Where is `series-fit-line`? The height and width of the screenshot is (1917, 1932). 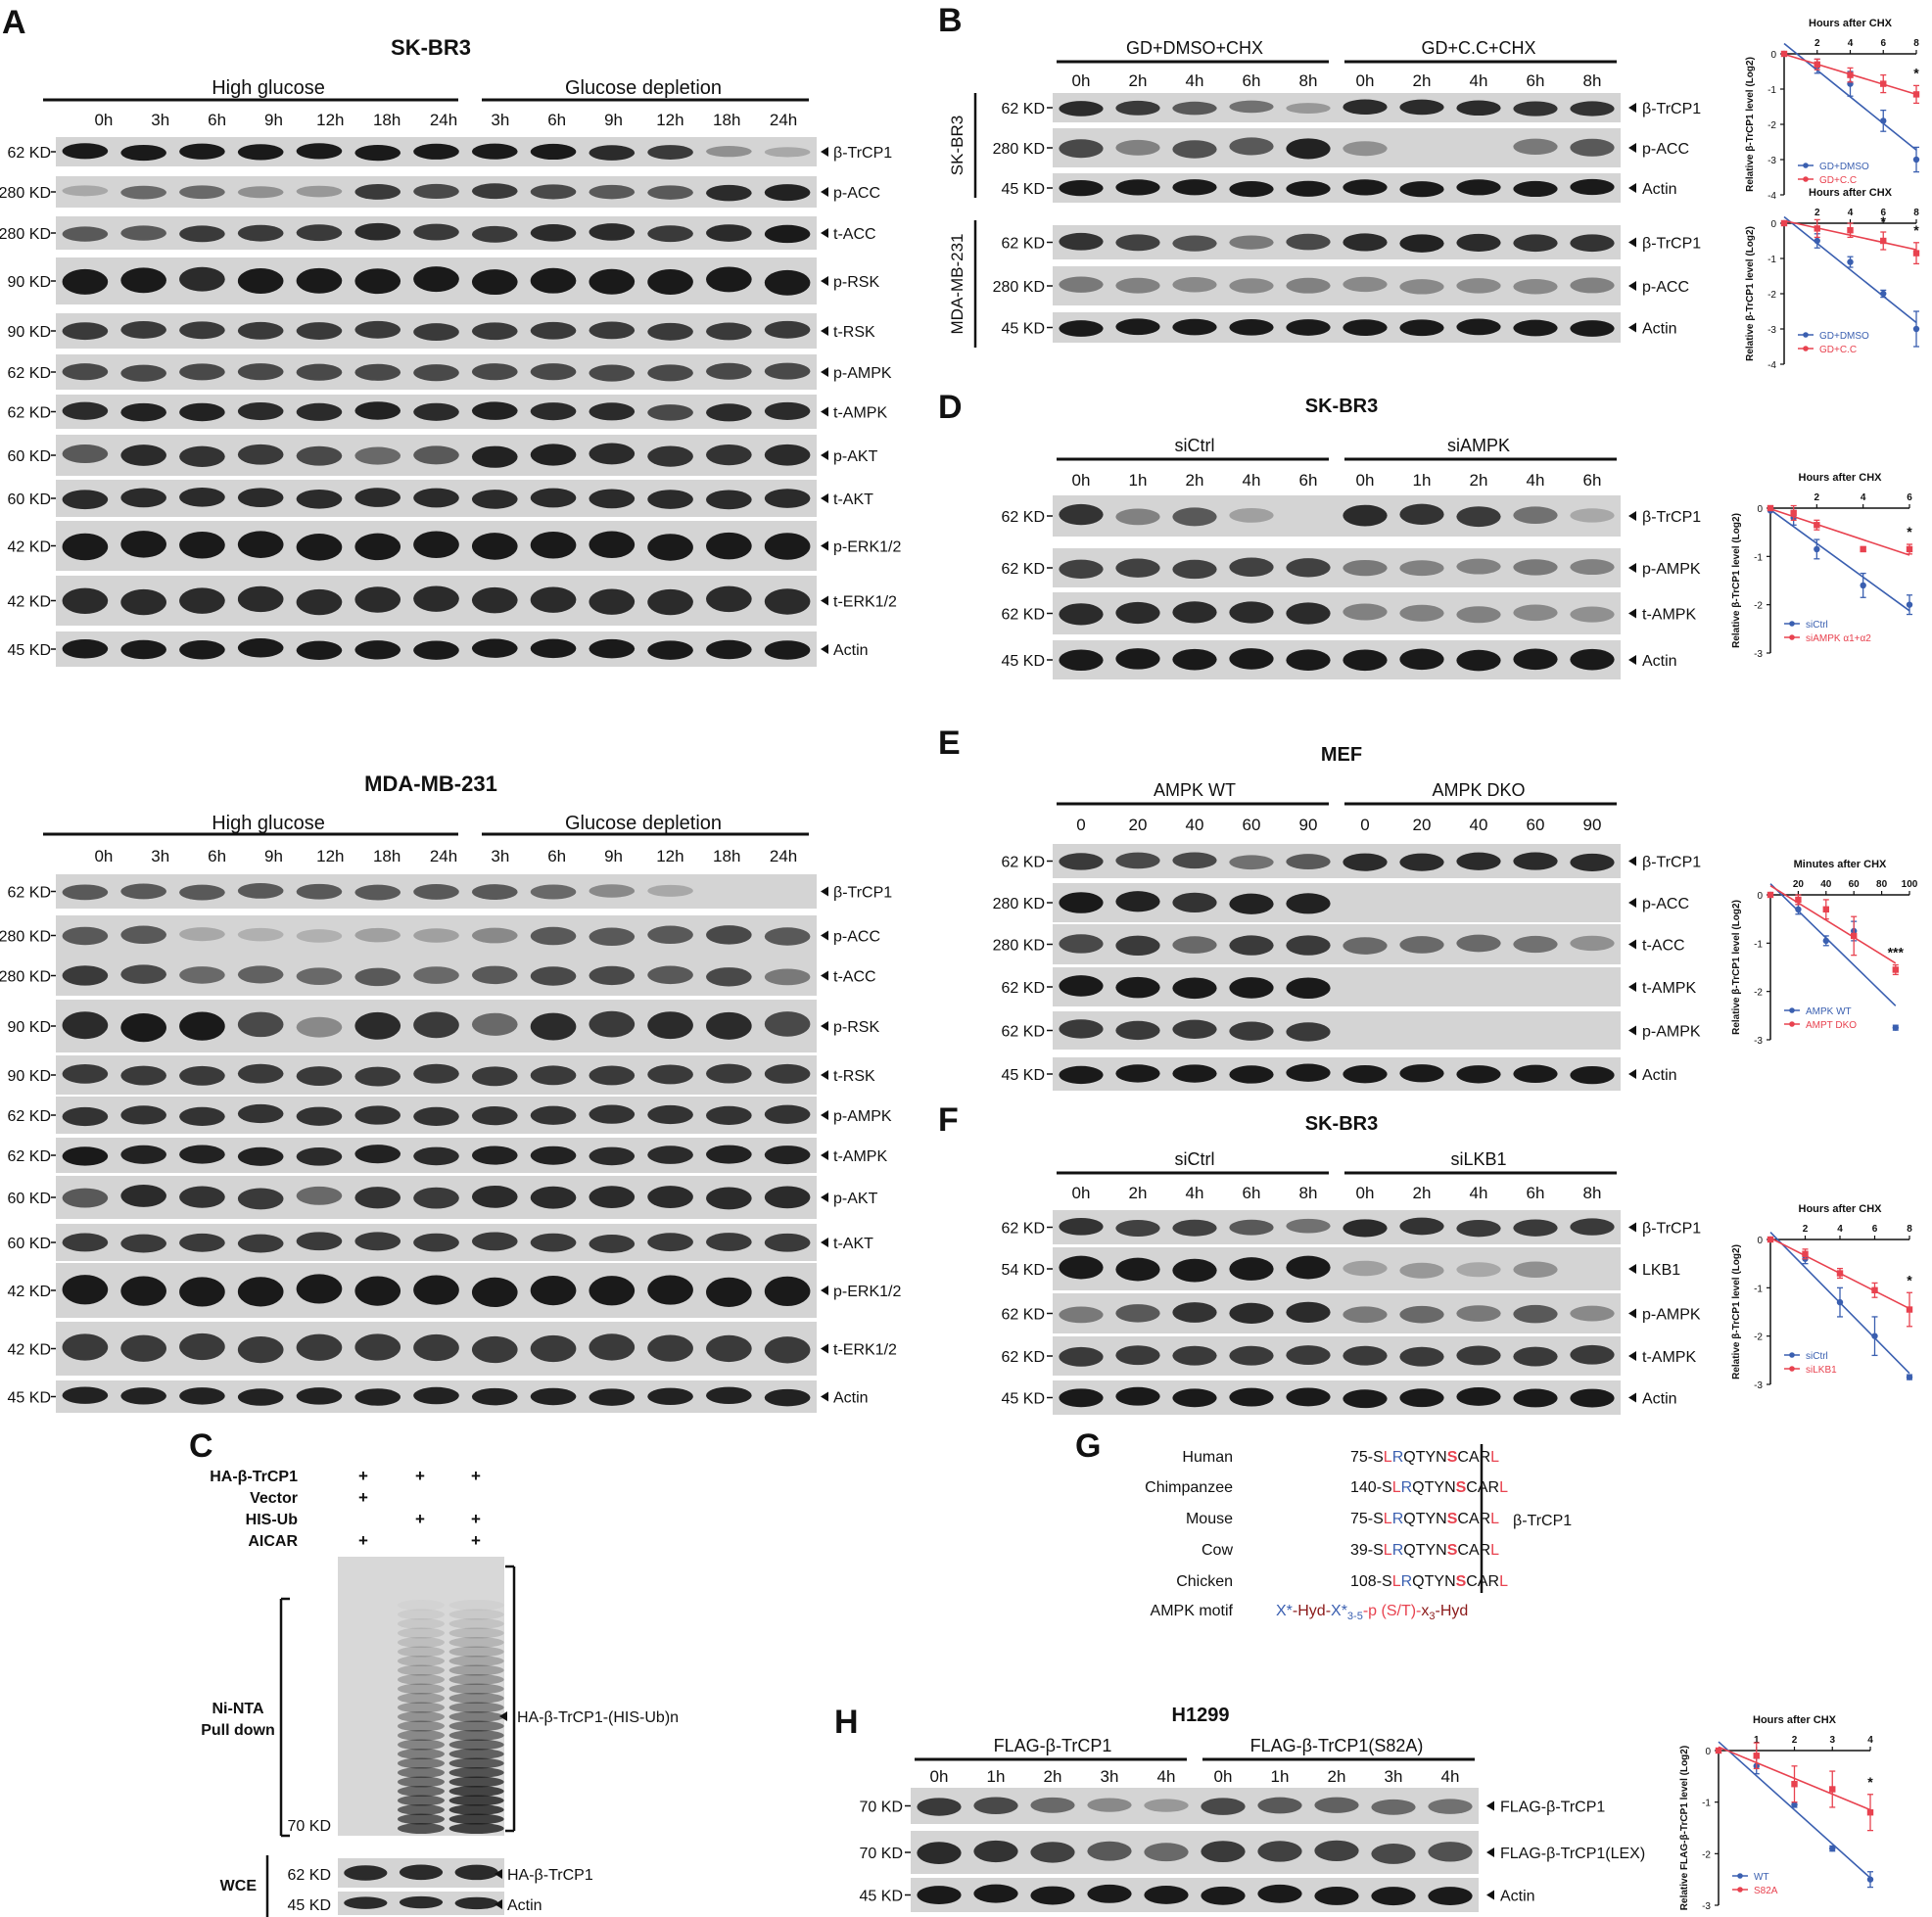
series-fit-line is located at coordinates (1833, 944).